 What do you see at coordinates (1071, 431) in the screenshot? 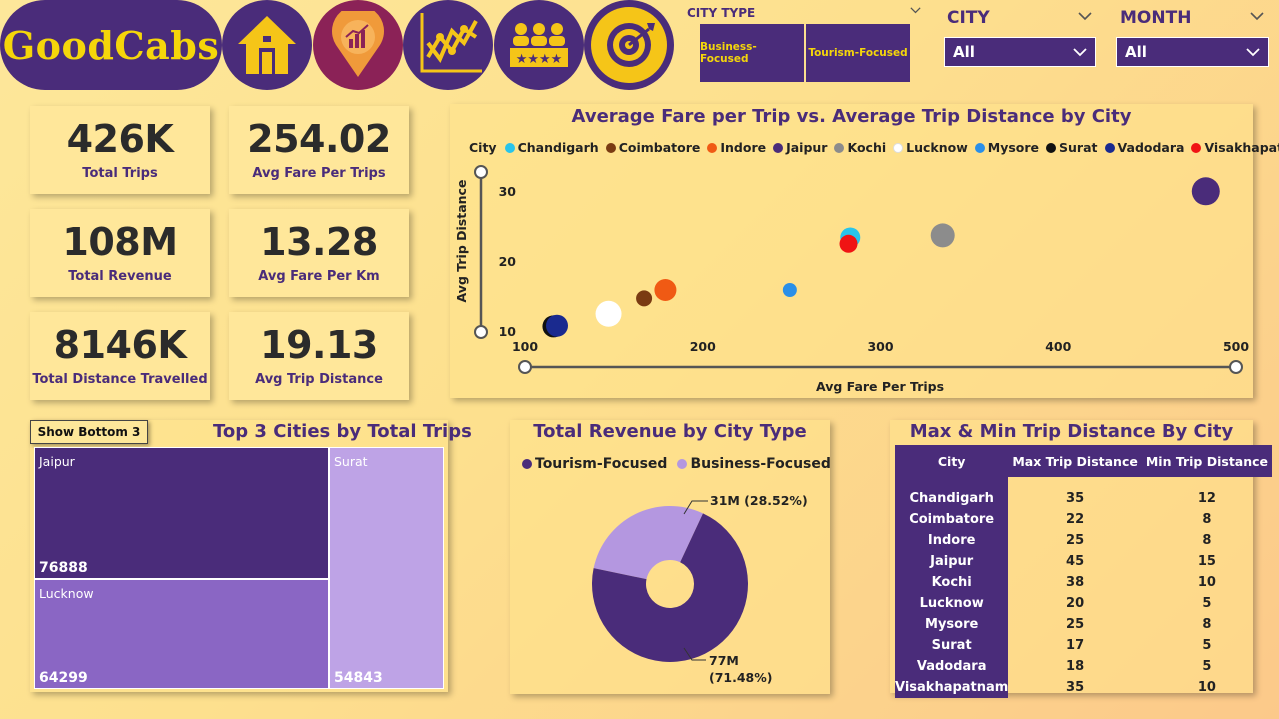
I see `table-title: Max & Min Trip Distance By City` at bounding box center [1071, 431].